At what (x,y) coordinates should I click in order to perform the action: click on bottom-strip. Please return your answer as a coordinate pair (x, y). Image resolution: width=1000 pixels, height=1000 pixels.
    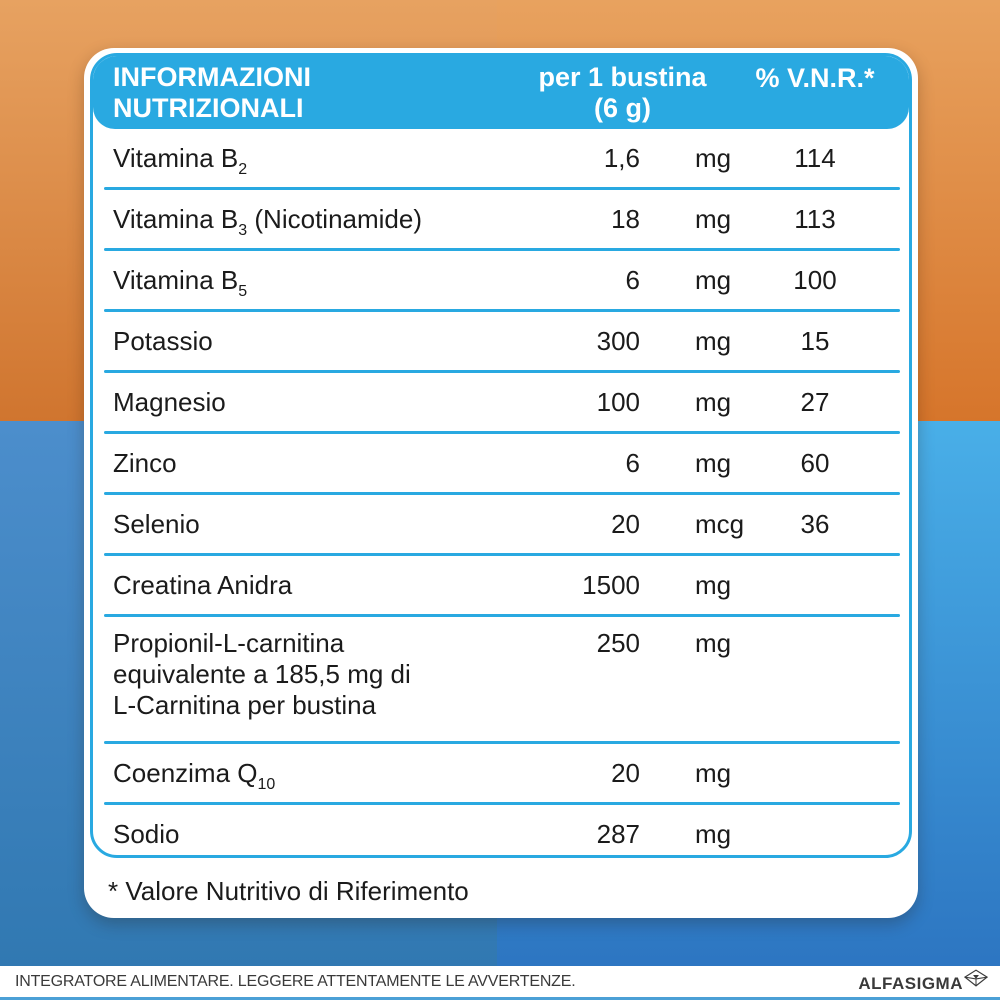
    Looking at the image, I should click on (500, 998).